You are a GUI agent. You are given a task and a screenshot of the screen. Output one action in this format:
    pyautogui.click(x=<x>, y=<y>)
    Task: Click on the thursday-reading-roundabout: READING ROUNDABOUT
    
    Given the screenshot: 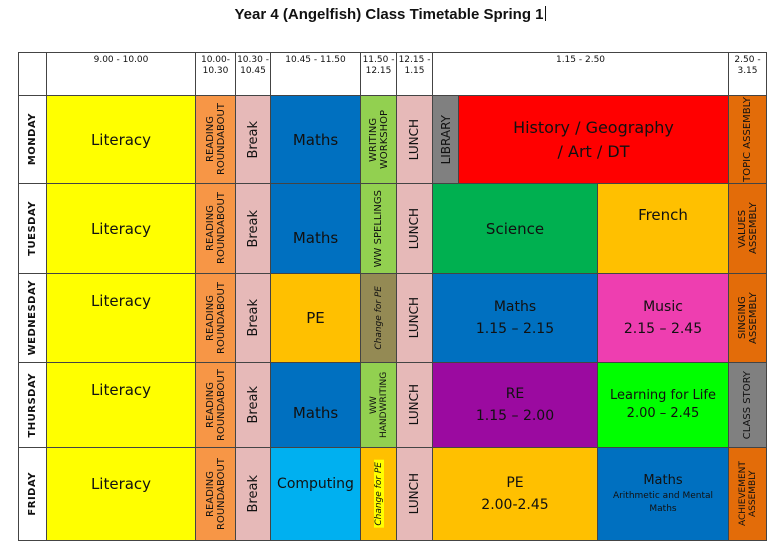 What is the action you would take?
    pyautogui.click(x=215, y=405)
    